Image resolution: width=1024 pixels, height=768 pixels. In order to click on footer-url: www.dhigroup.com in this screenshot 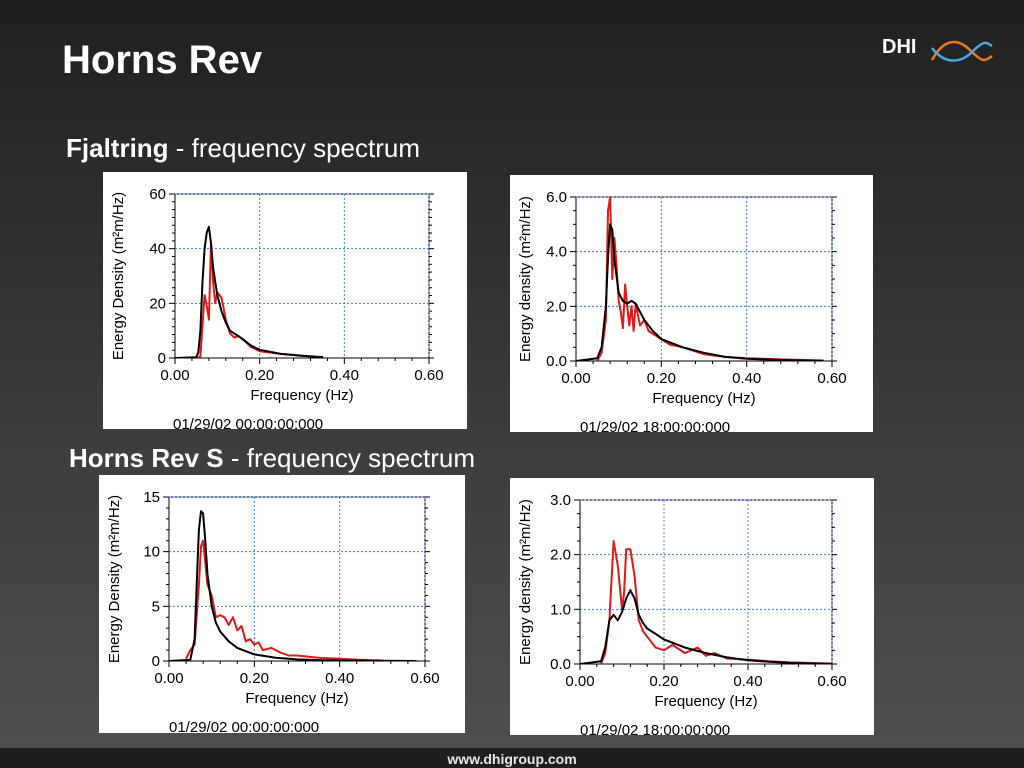, I will do `click(512, 759)`.